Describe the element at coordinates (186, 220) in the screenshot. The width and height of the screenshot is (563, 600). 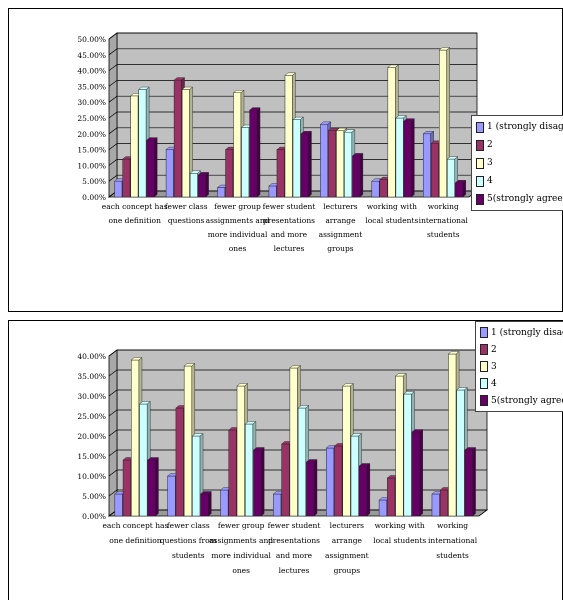
I see `category-label: questions` at that location.